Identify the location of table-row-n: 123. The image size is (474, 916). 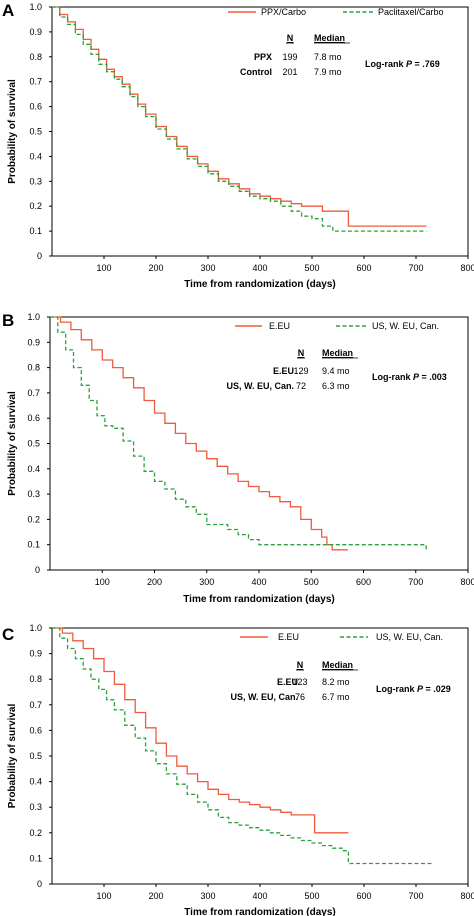
(299, 682).